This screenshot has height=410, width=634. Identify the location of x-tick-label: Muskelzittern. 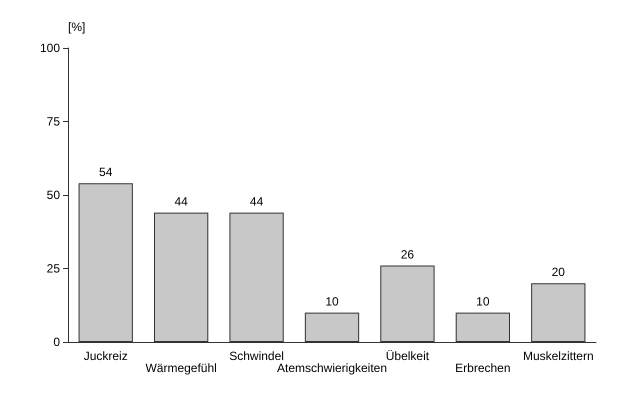
(558, 356).